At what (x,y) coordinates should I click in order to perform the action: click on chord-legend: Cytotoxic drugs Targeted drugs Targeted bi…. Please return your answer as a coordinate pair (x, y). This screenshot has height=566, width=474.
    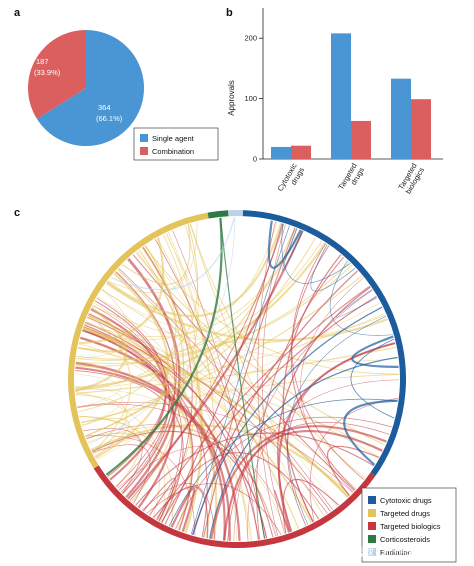
    Looking at the image, I should click on (409, 525).